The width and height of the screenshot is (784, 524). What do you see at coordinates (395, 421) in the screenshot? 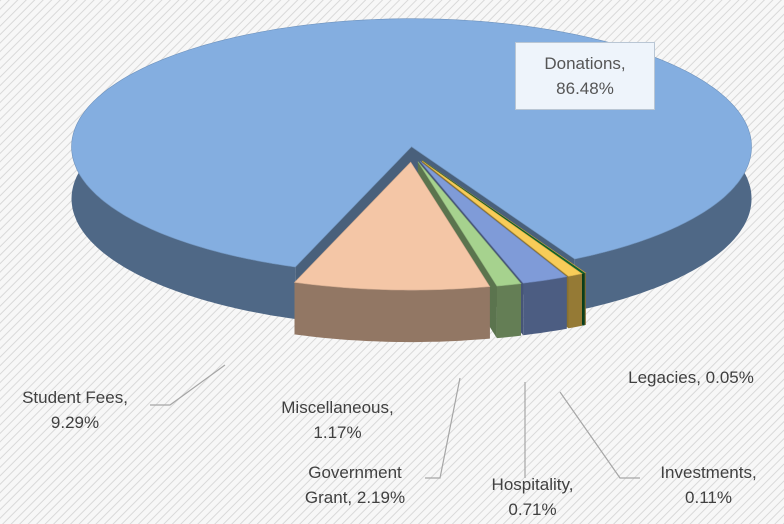
I see `leader-lines` at bounding box center [395, 421].